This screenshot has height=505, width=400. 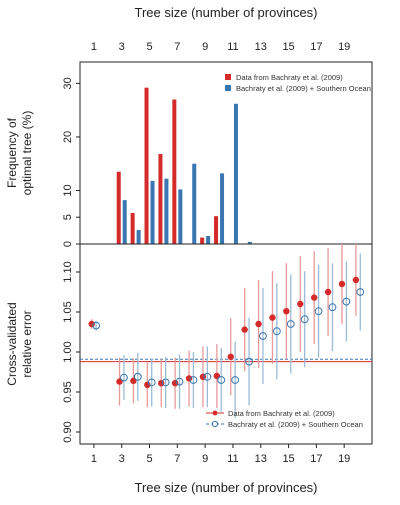 I want to click on top-x-tick-label: 15, so click(x=288, y=47).